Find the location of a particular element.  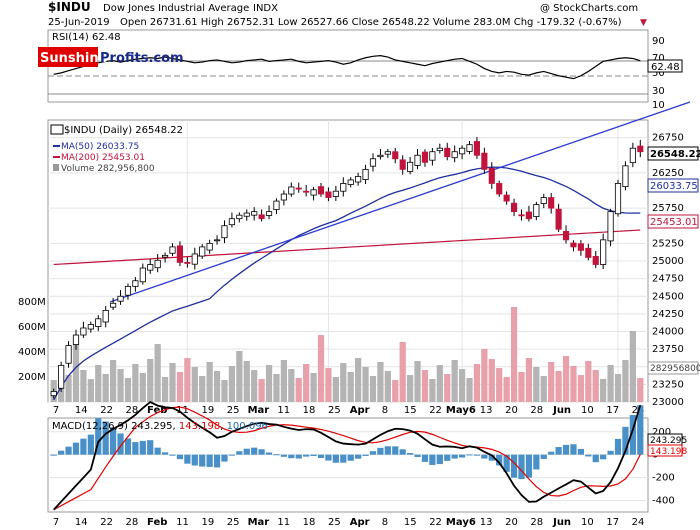

x-axis-label: 10 is located at coordinates (587, 522).